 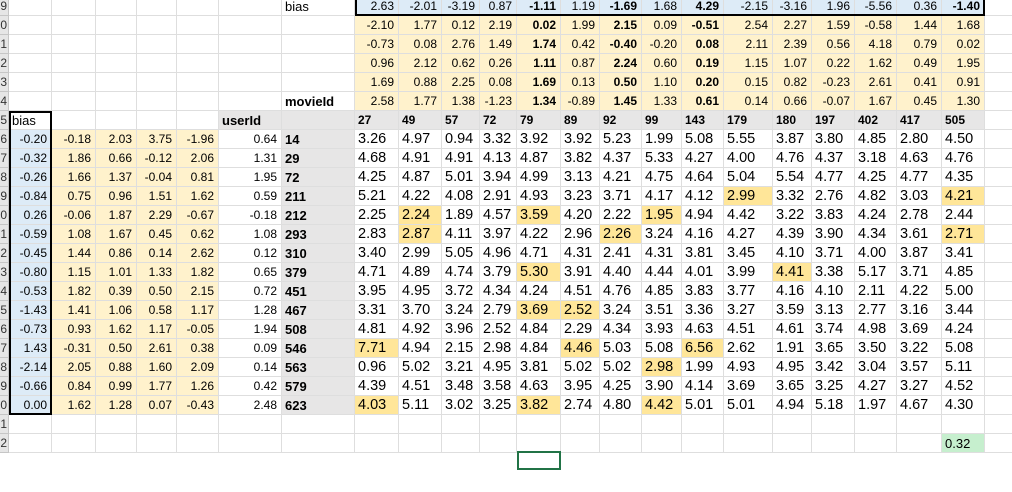 What do you see at coordinates (539, 405) in the screenshot?
I see `prediction-cell: 3.82` at bounding box center [539, 405].